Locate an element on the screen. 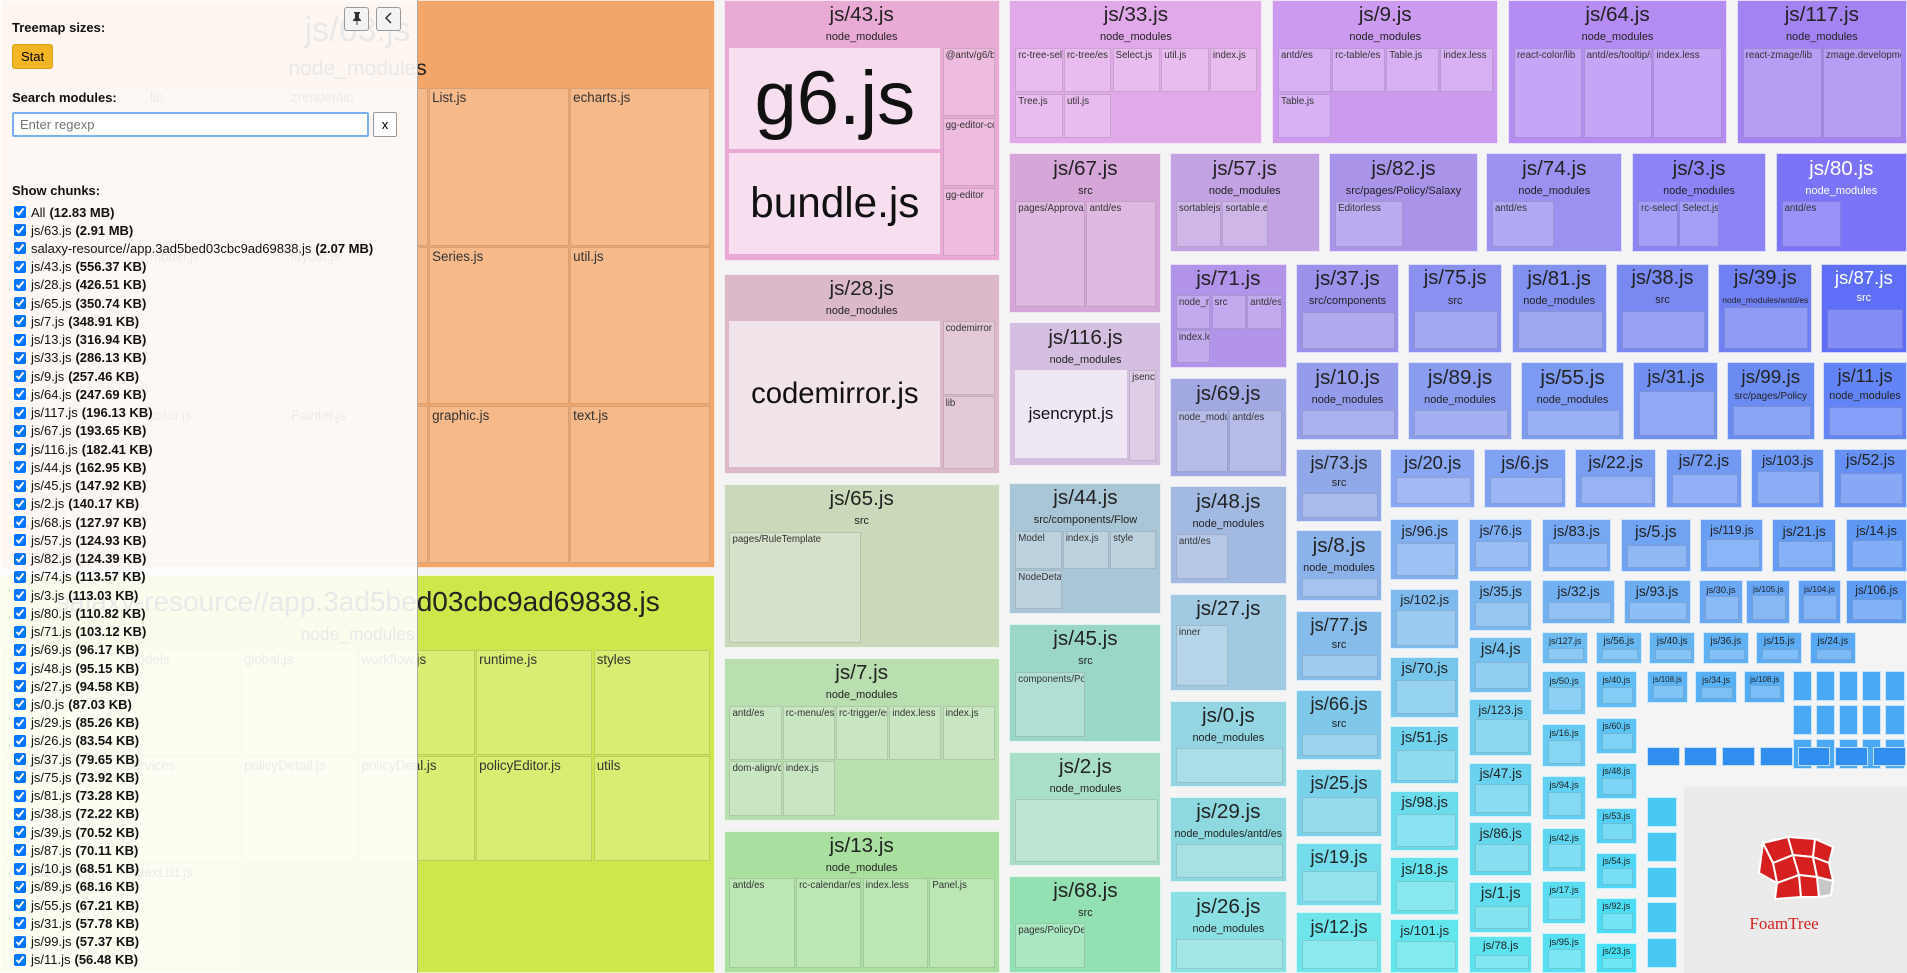  chunk-cell: js/34.js is located at coordinates (1716, 687).